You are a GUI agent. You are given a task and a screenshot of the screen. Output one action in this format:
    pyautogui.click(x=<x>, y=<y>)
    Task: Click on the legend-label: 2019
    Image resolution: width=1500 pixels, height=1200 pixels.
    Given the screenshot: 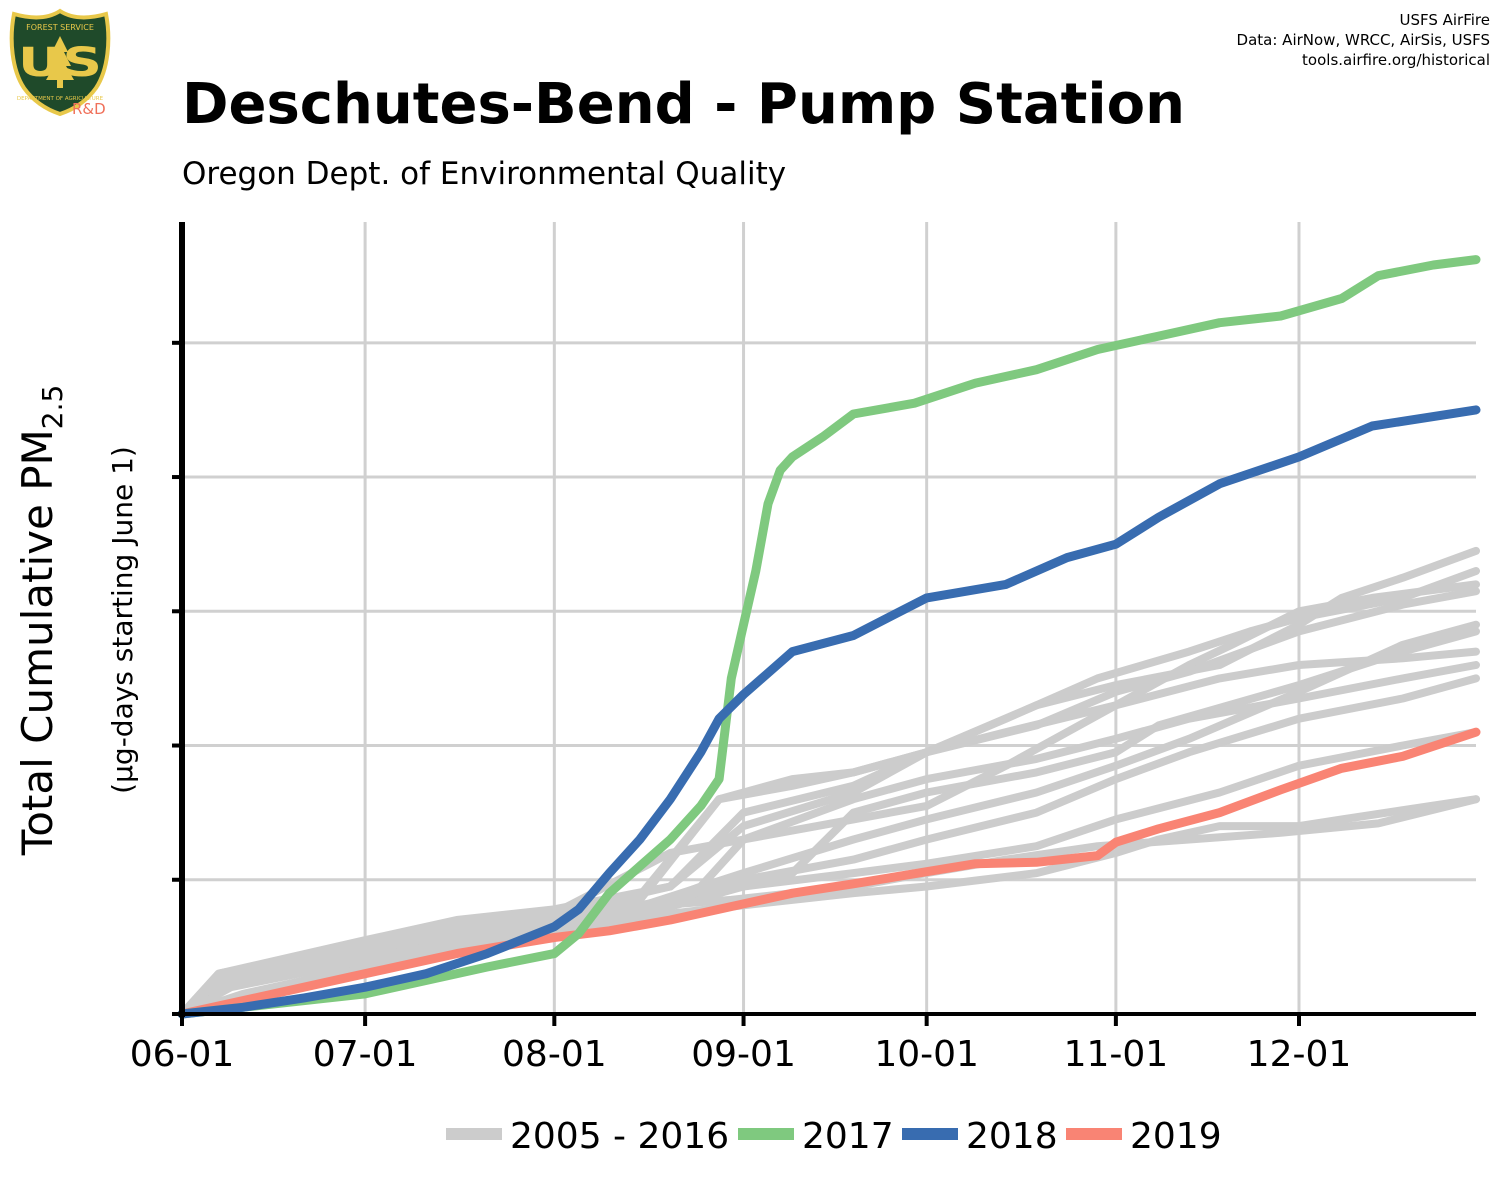 What is the action you would take?
    pyautogui.click(x=1176, y=1136)
    